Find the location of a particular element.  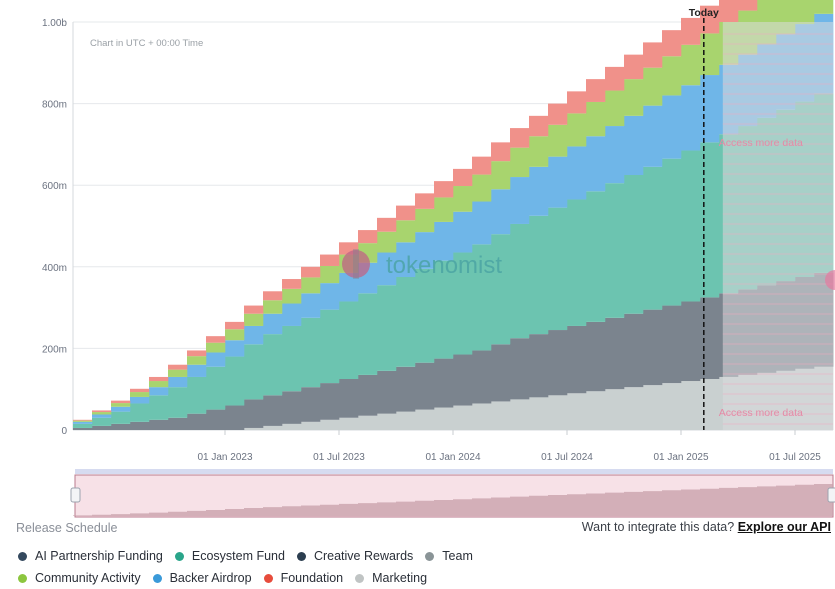

navigator-handle-right is located at coordinates (831, 495).